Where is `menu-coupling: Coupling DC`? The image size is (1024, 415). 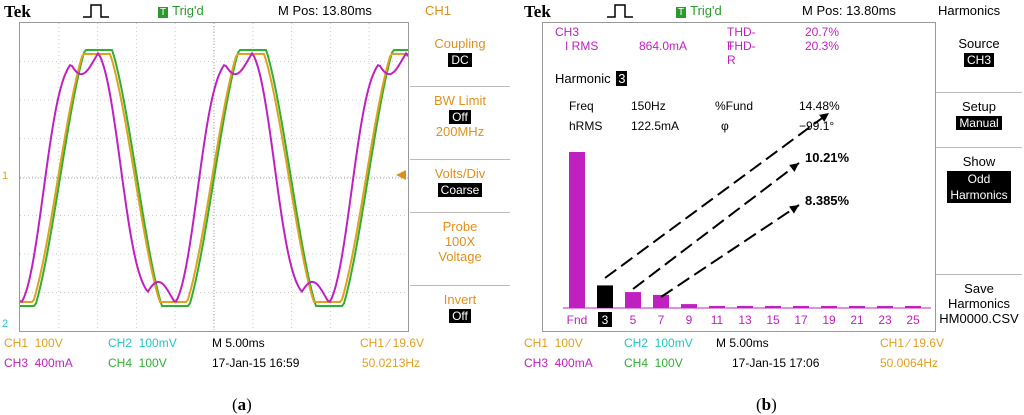 menu-coupling: Coupling DC is located at coordinates (460, 58).